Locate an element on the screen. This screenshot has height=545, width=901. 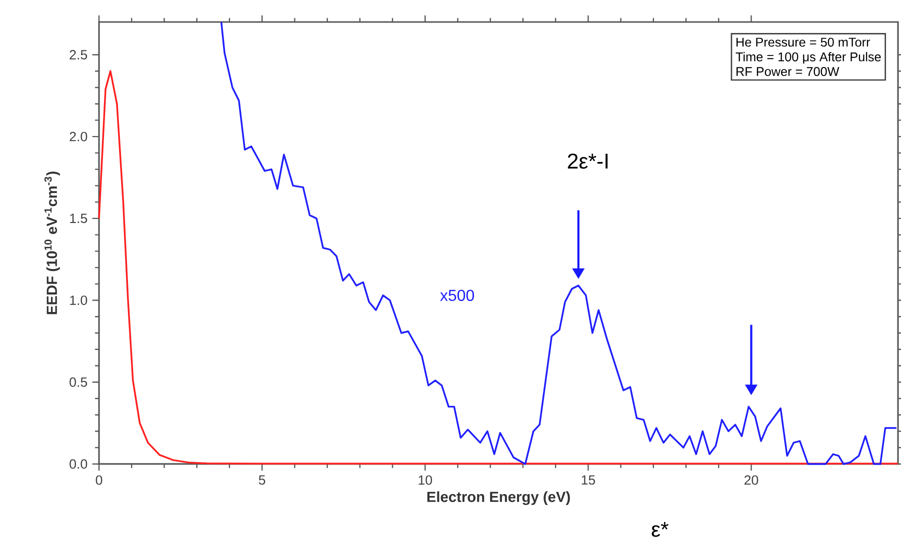
y-tick-label: 1.5 is located at coordinates (79, 219).